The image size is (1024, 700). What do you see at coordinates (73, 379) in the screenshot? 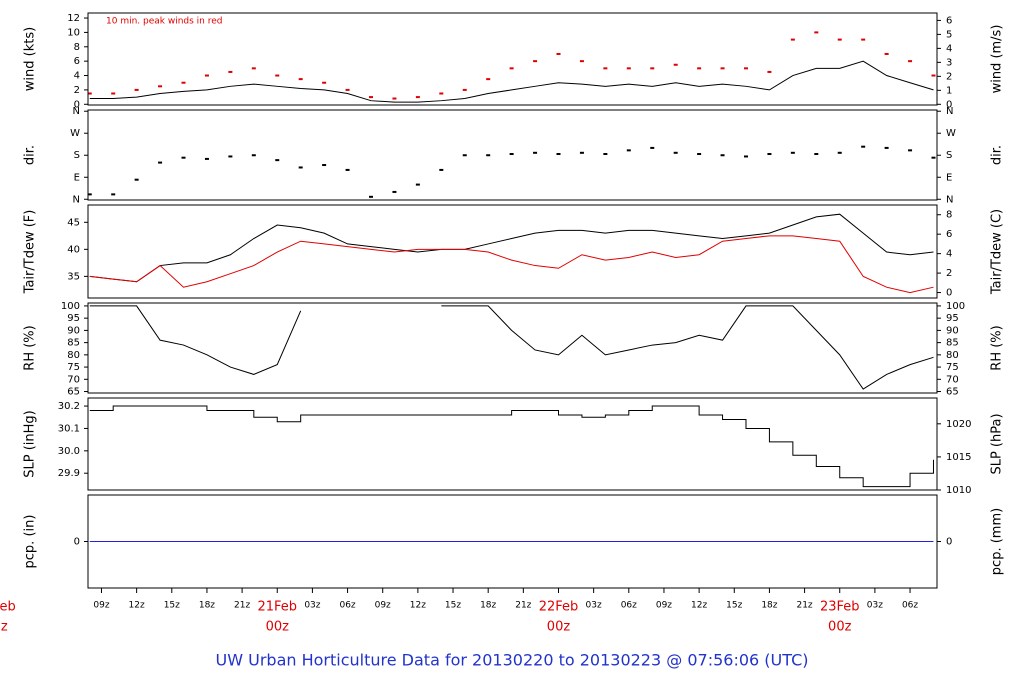
I see `y-tick-label: 70` at bounding box center [73, 379].